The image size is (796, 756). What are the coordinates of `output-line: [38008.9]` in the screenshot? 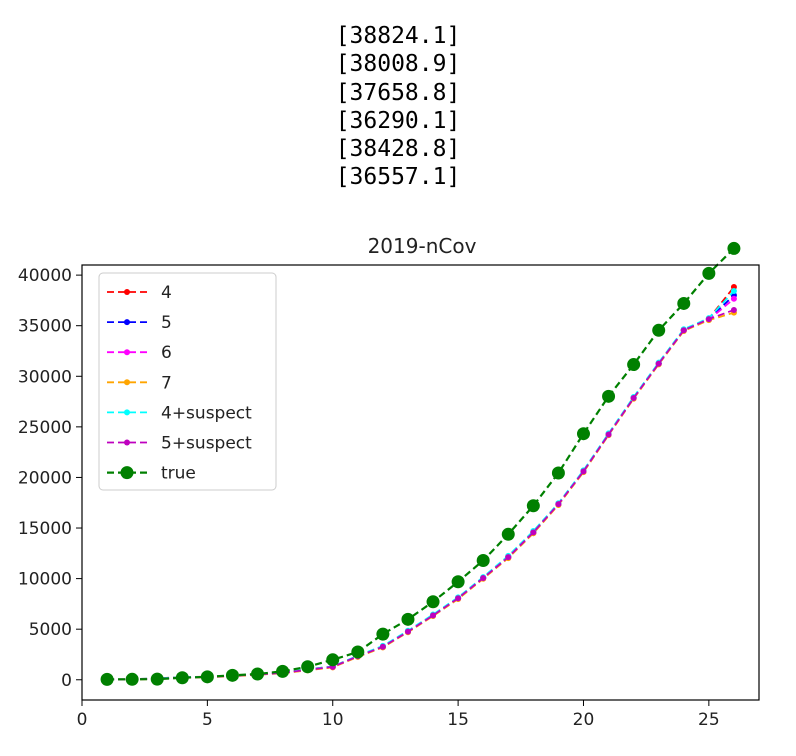 It's located at (398, 64).